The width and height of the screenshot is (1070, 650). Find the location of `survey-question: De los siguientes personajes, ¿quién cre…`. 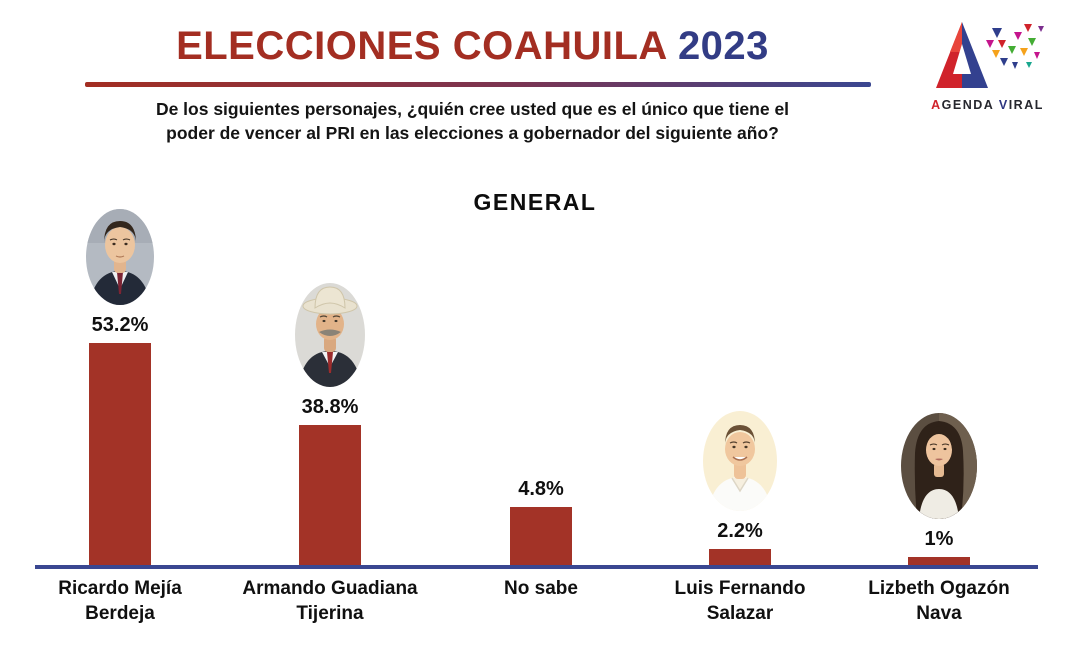

survey-question: De los siguientes personajes, ¿quién cre… is located at coordinates (472, 121).